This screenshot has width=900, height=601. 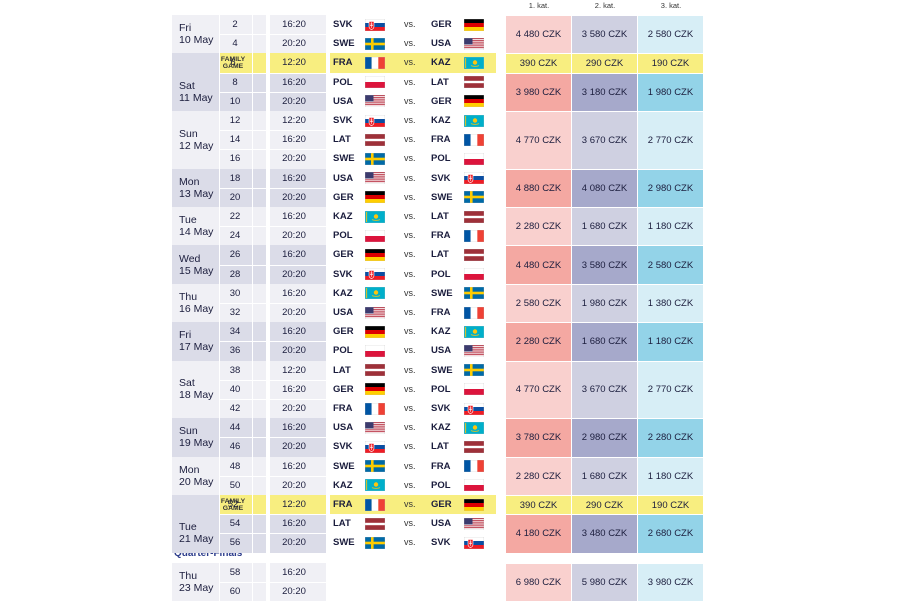 I want to click on team-pairing: GER vs. POL, so click(x=413, y=389).